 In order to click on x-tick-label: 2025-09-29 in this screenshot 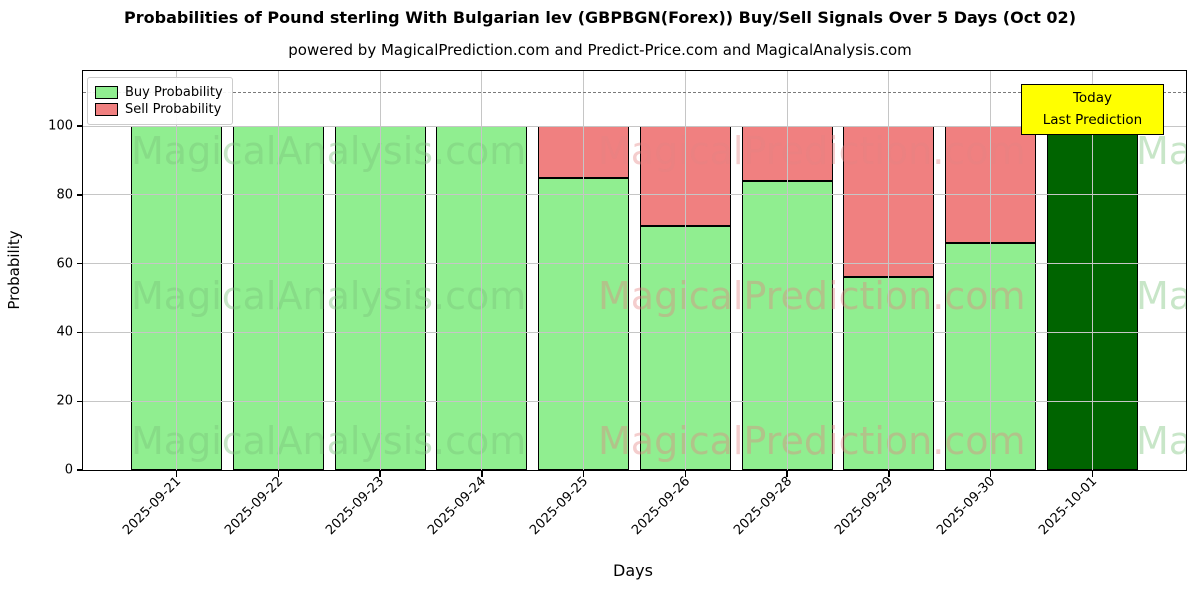, I will do `click(864, 506)`.